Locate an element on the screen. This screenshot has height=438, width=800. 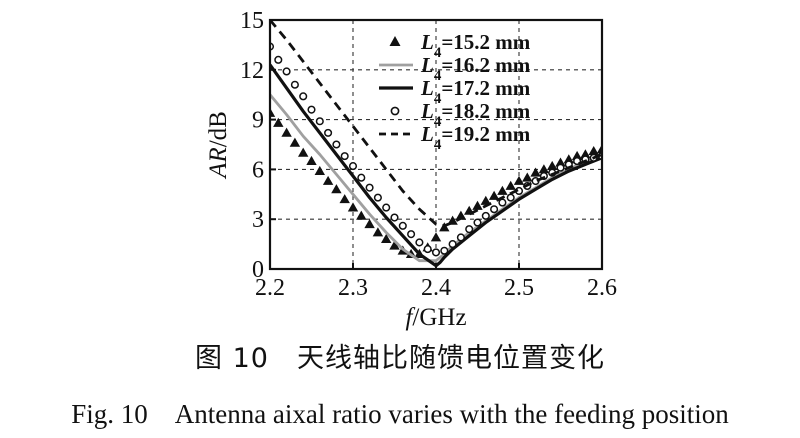
tick-label-x-2.5: 2.5 is located at coordinates (519, 288).